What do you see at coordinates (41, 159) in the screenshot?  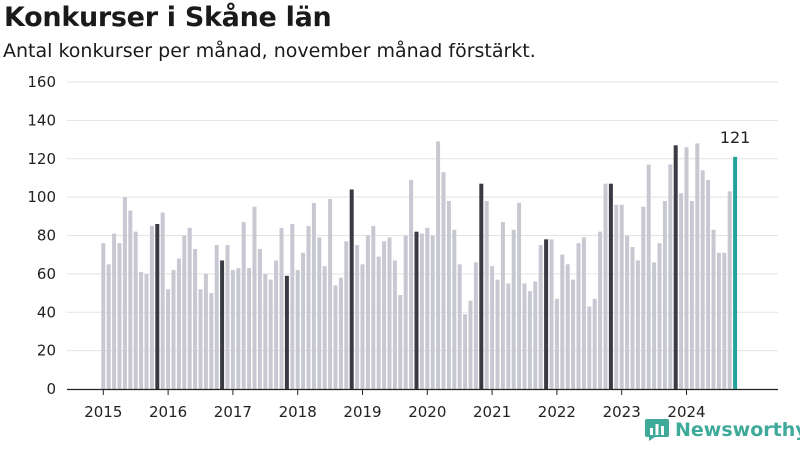 I see `y-tick-label: 120` at bounding box center [41, 159].